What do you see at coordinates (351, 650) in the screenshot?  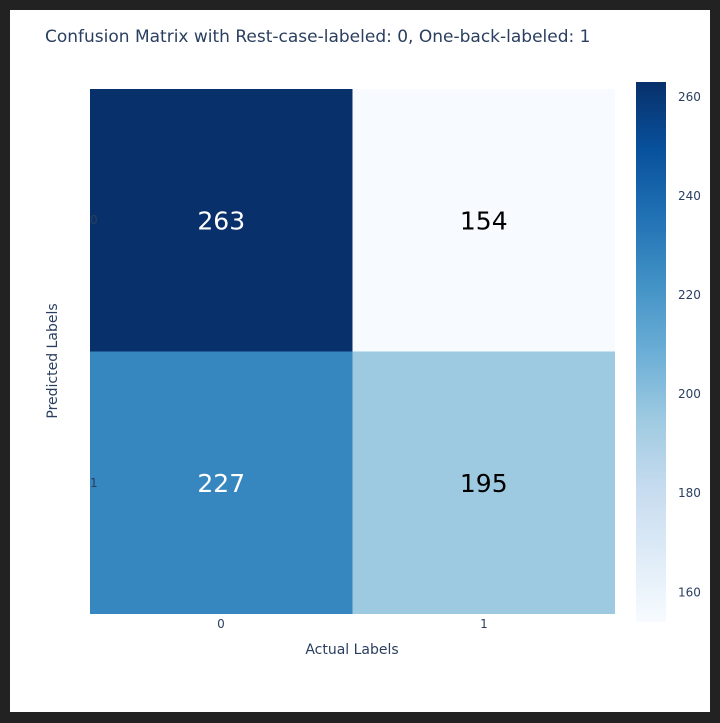 I see `x-axis-title: Actual Labels` at bounding box center [351, 650].